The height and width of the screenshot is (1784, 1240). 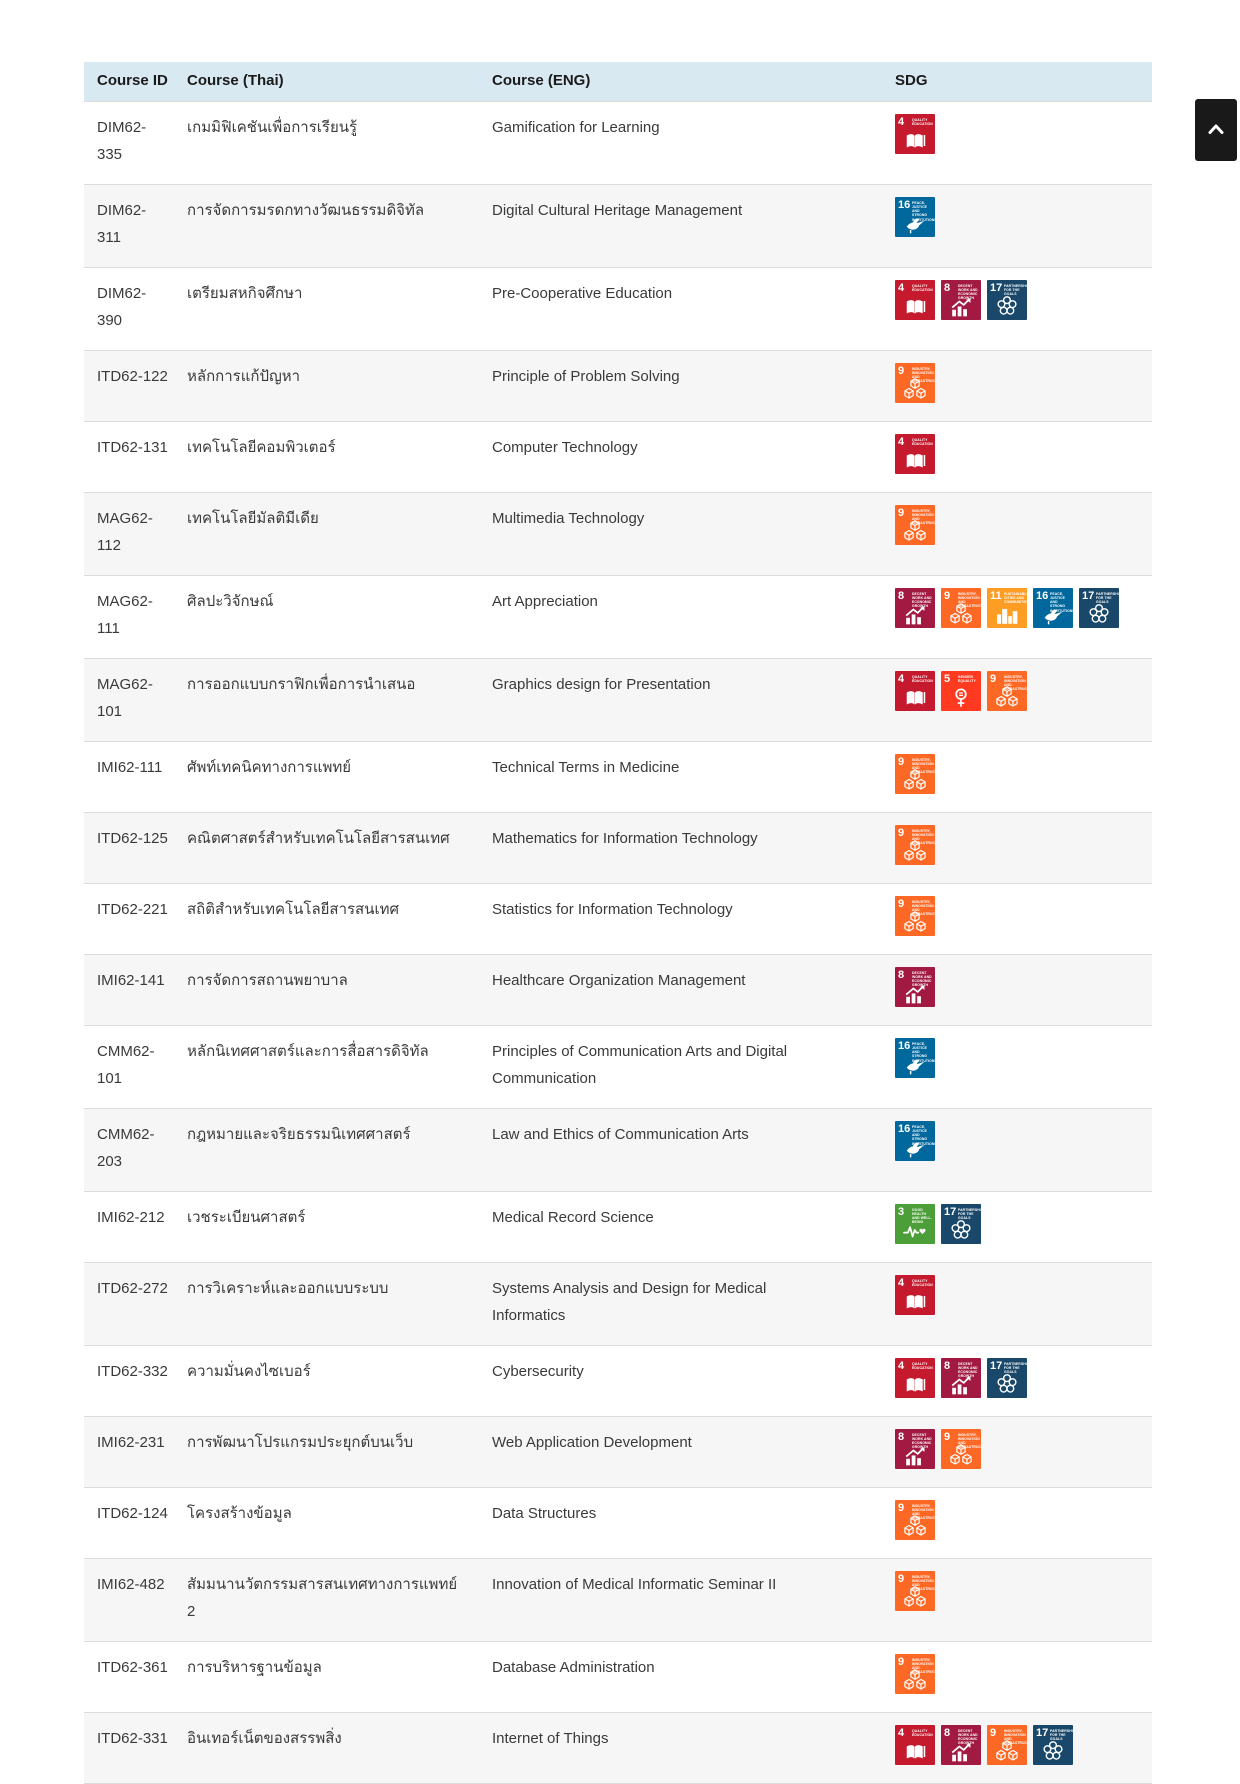 I want to click on heartbeat-icon, so click(x=915, y=1231).